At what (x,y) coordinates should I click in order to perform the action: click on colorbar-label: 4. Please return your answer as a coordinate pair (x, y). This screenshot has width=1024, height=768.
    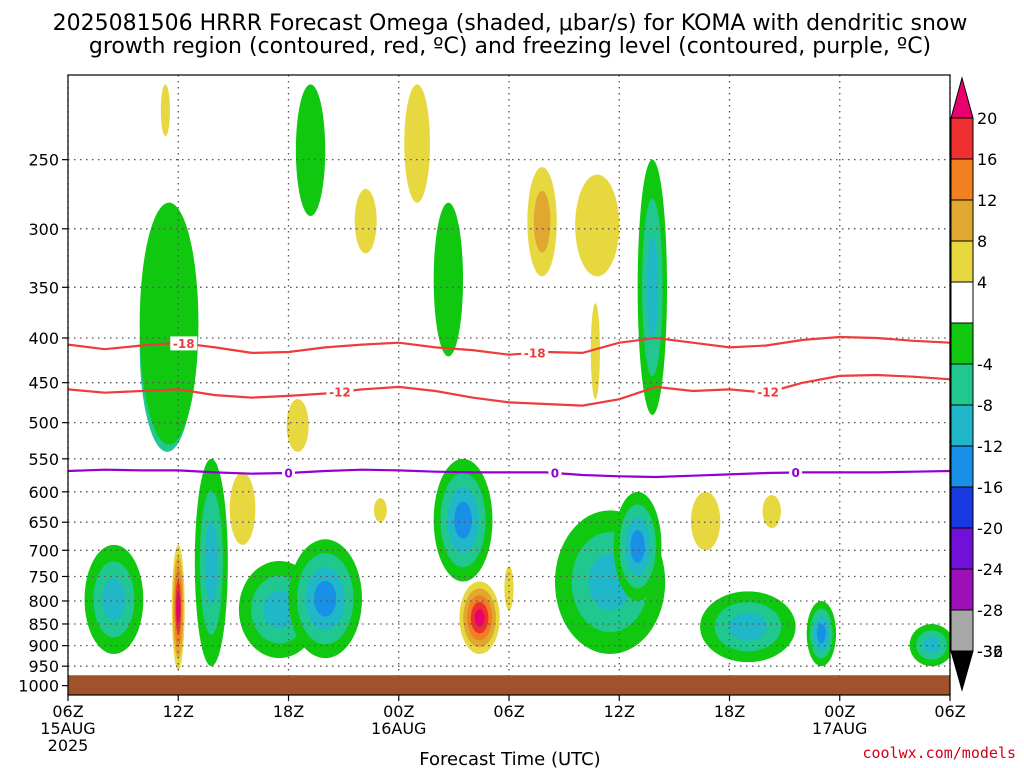
    Looking at the image, I should click on (982, 282).